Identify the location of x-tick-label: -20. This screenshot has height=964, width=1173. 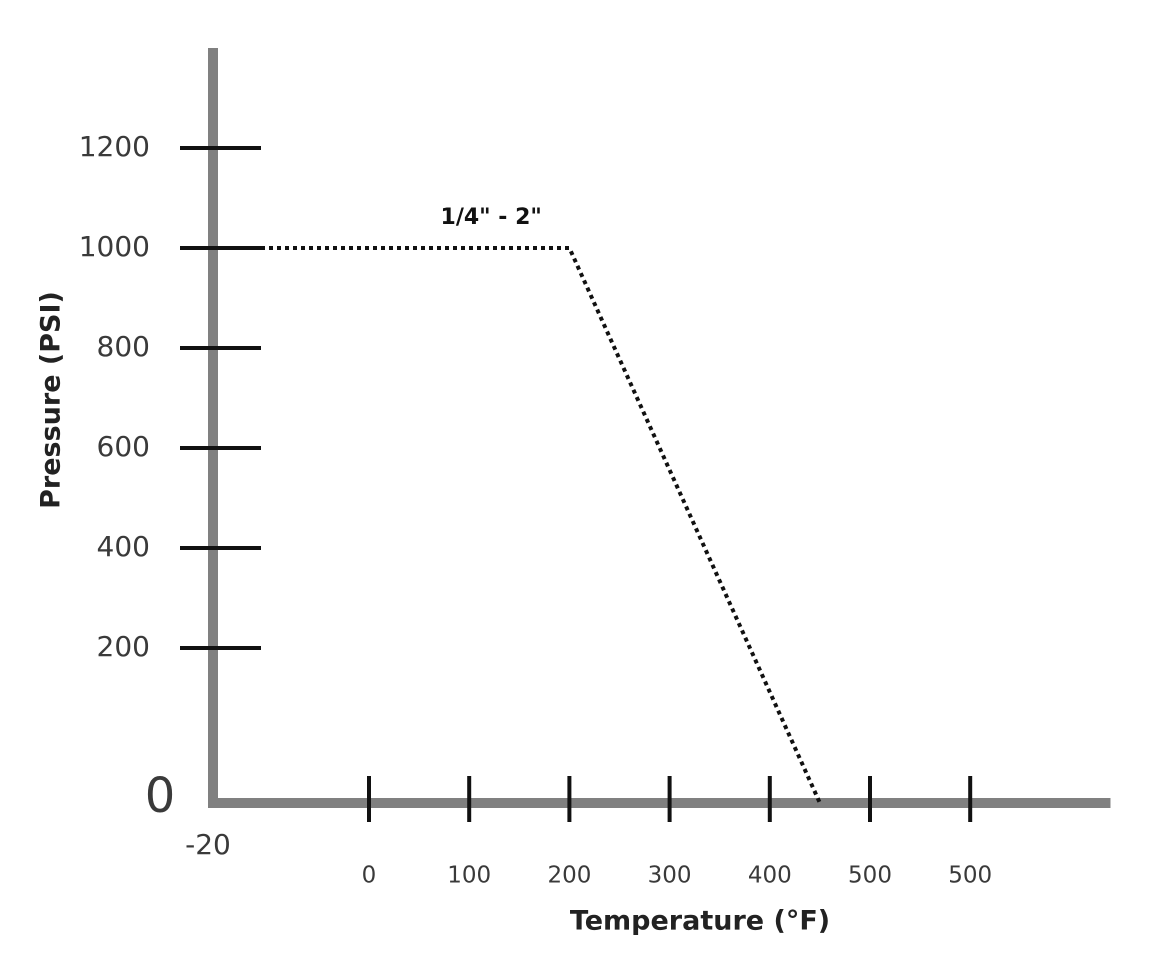
(208, 844).